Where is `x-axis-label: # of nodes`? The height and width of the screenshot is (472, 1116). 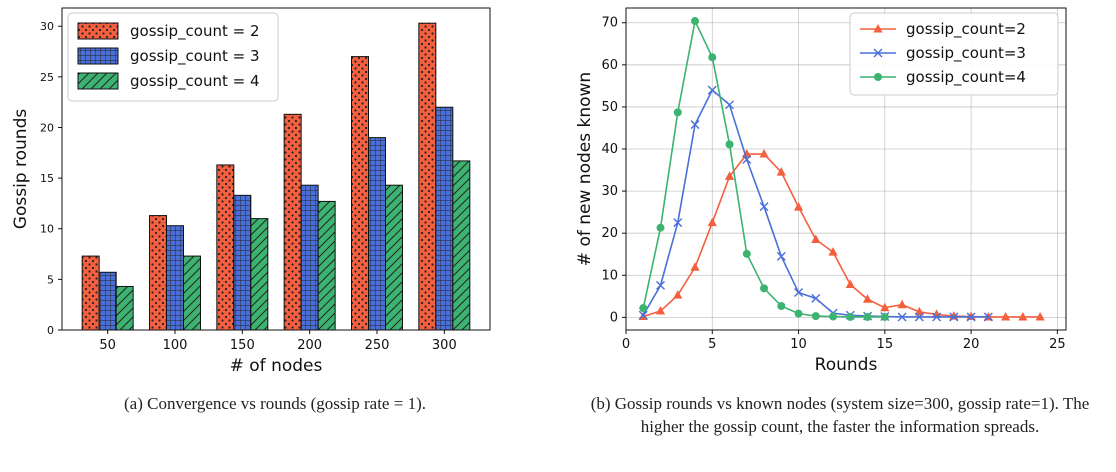
x-axis-label: # of nodes is located at coordinates (276, 366).